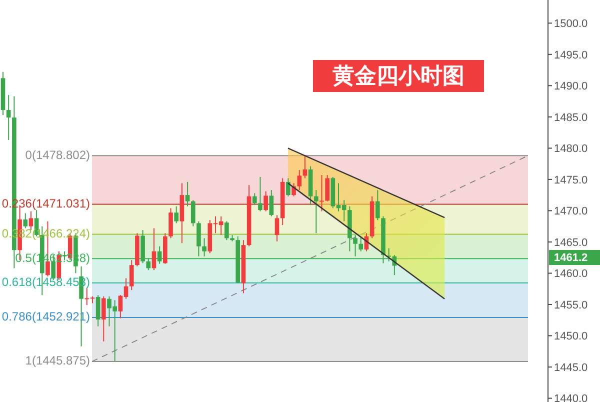 The image size is (600, 402). Describe the element at coordinates (57, 361) in the screenshot. I see `ref-line-label: 1(1445.875)` at that location.